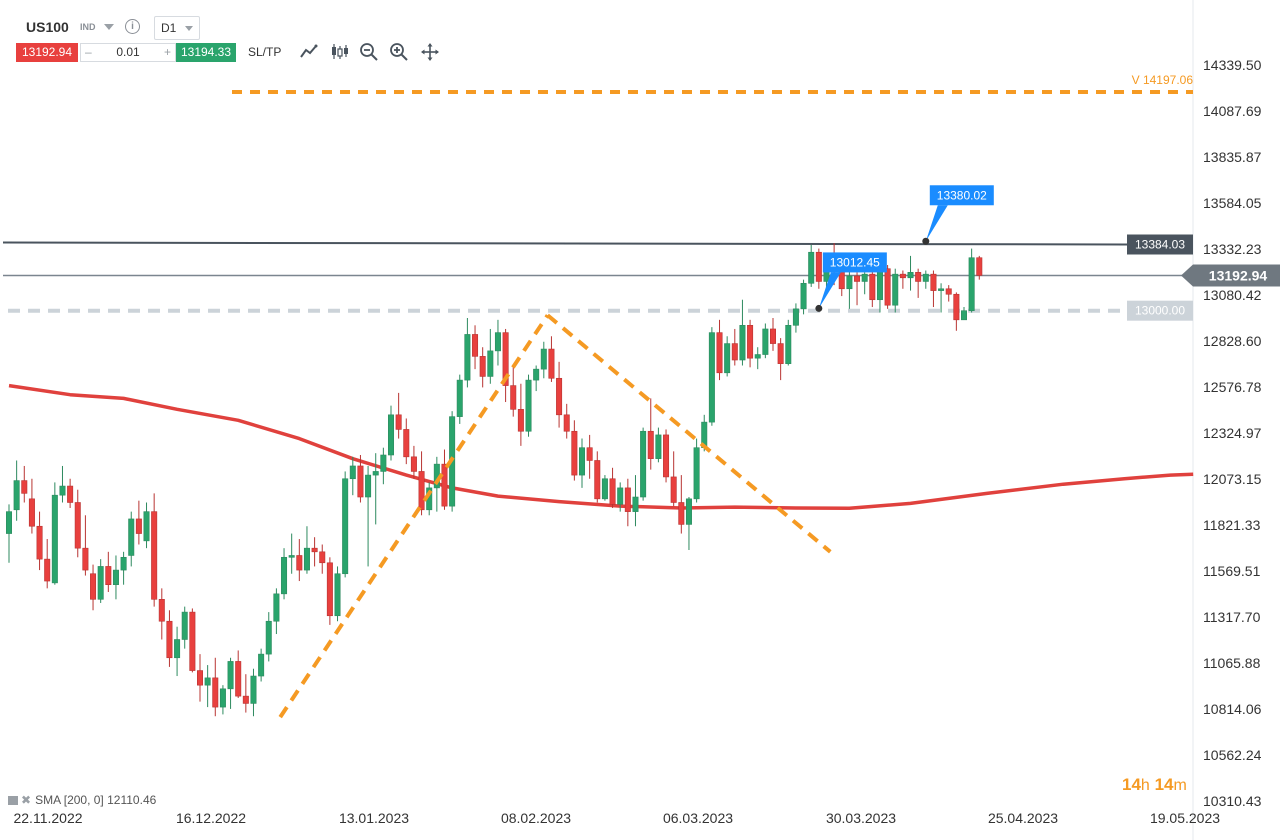 This screenshot has width=1280, height=840. Describe the element at coordinates (47, 27) in the screenshot. I see `symbol-name: US100` at that location.